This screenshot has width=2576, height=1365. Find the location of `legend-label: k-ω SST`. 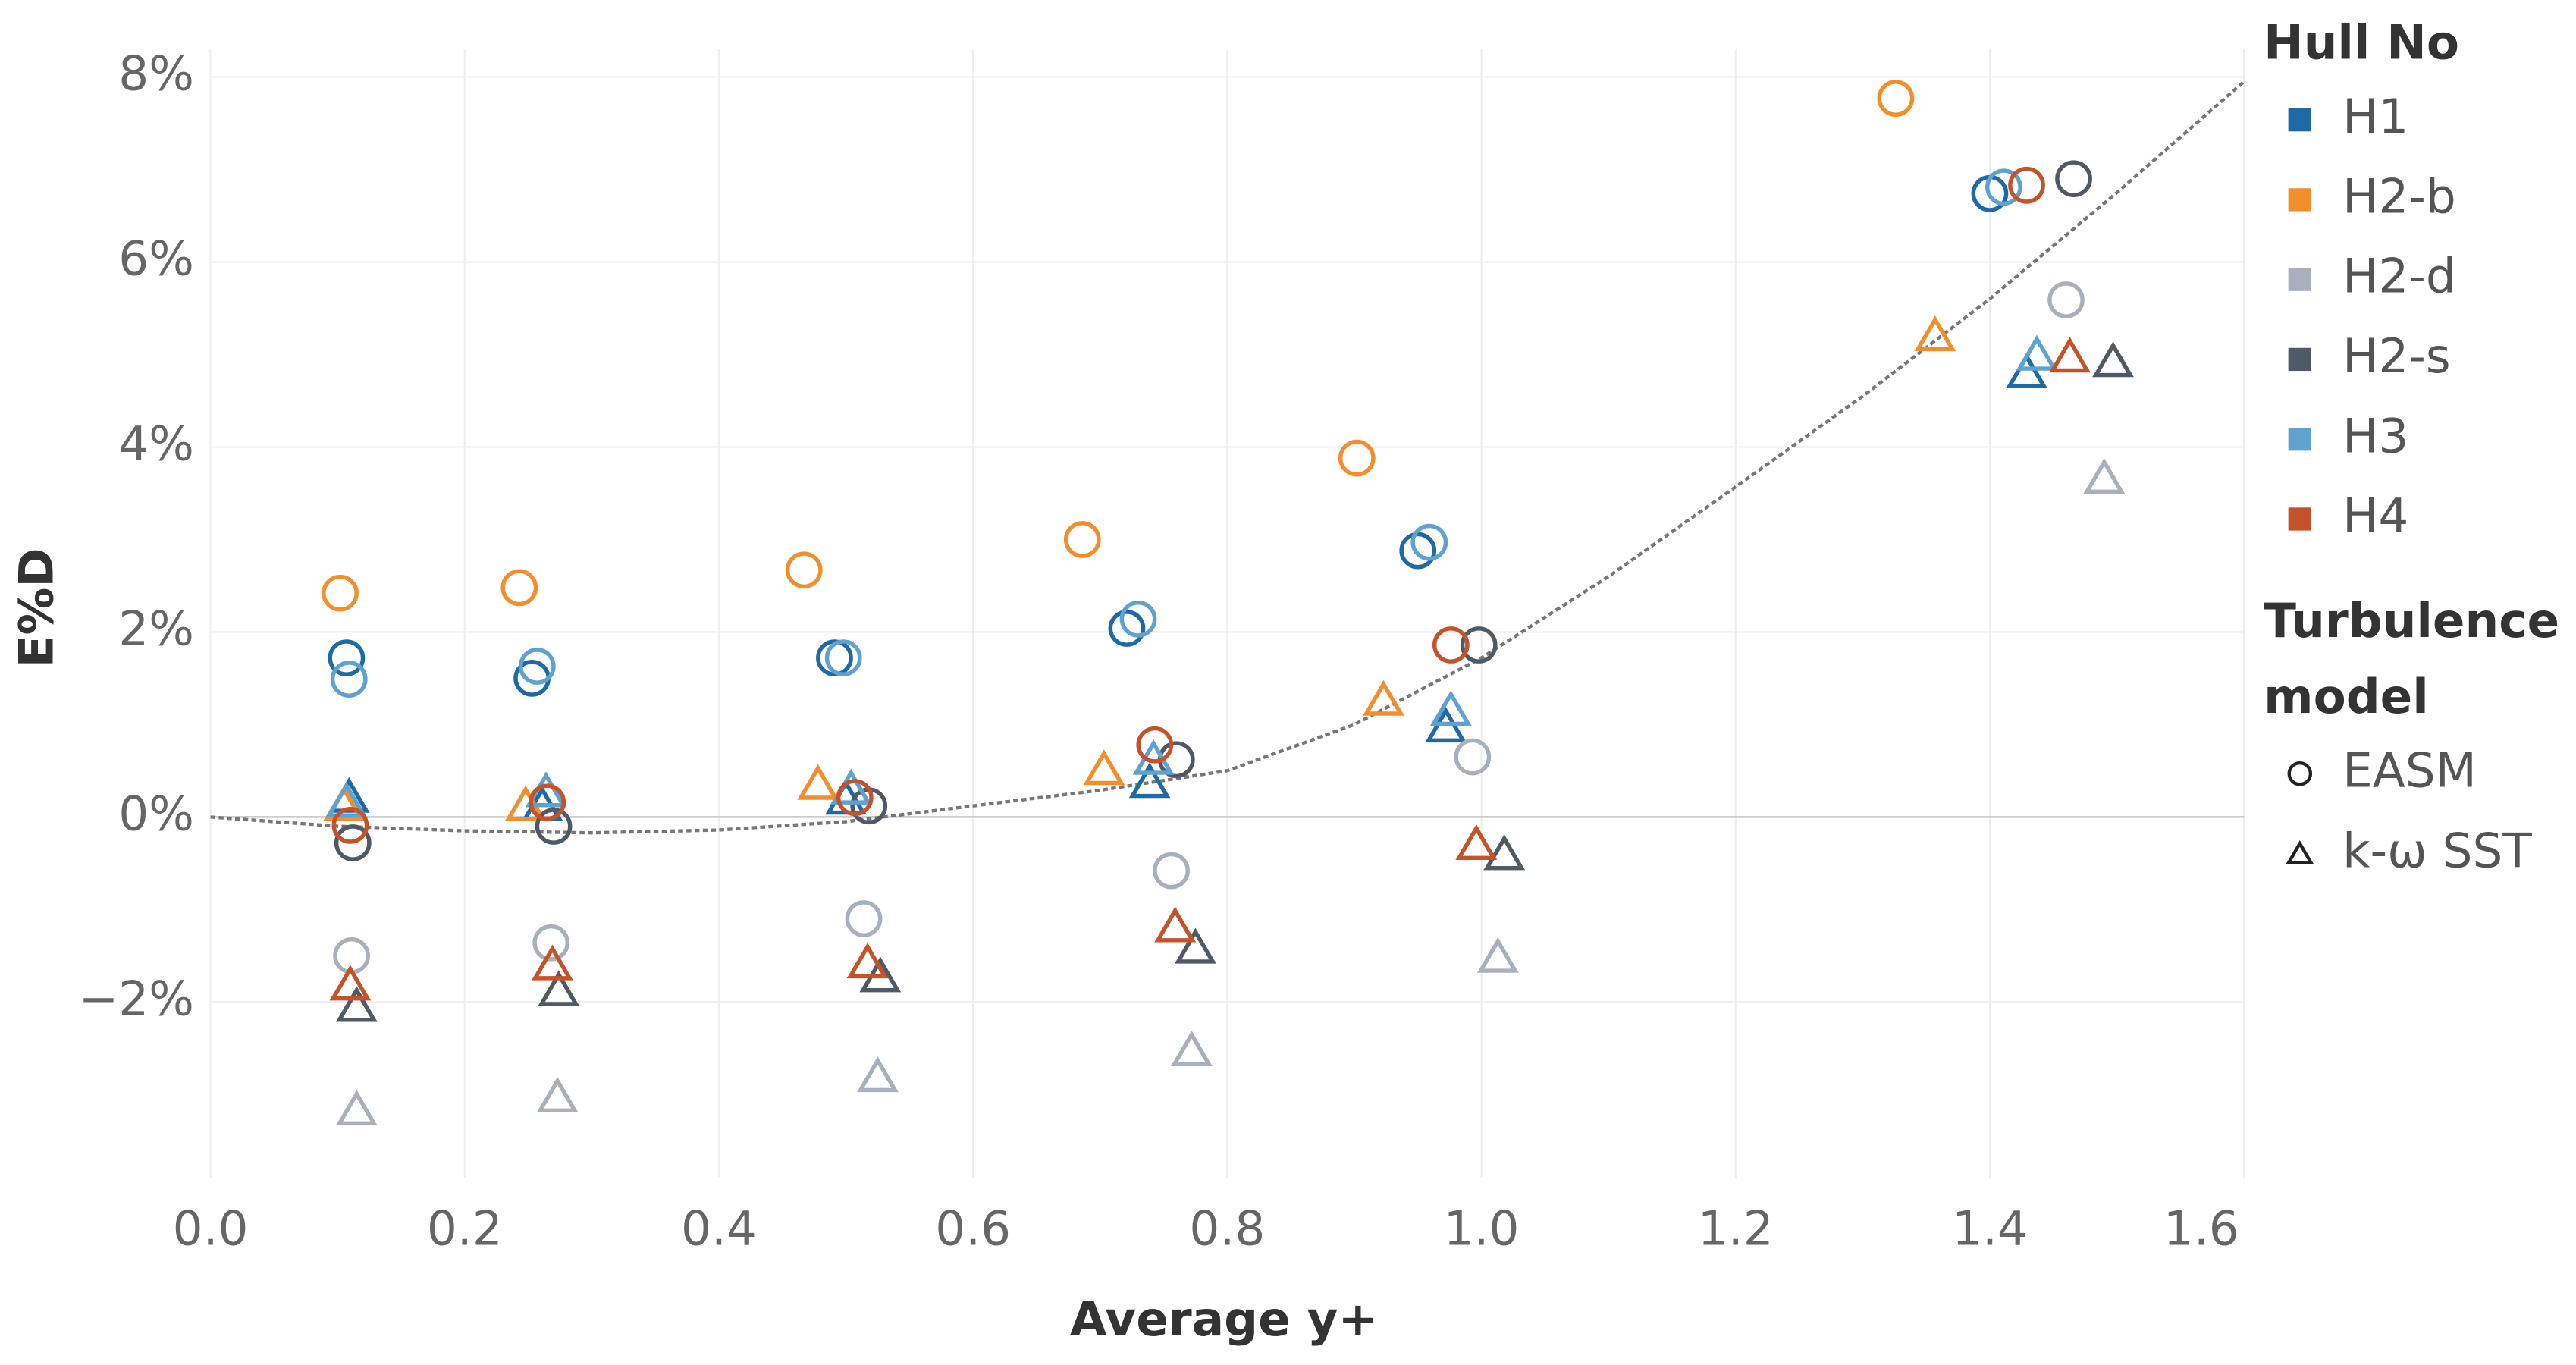

legend-label: k-ω SST is located at coordinates (2437, 850).